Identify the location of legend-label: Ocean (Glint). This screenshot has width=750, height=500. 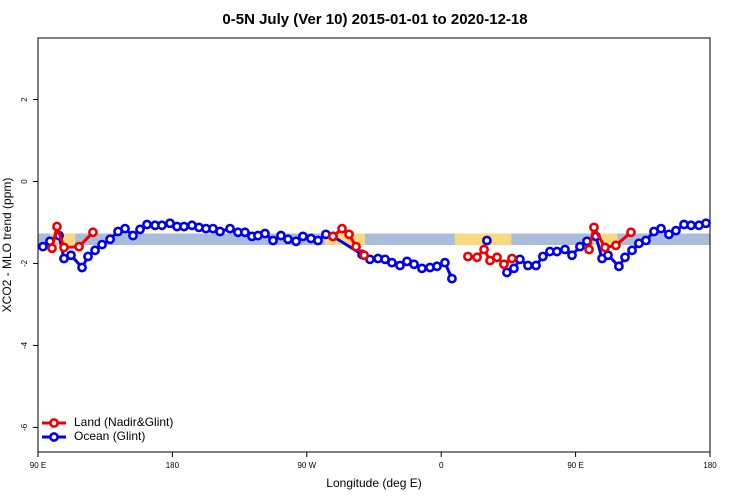
(109, 436).